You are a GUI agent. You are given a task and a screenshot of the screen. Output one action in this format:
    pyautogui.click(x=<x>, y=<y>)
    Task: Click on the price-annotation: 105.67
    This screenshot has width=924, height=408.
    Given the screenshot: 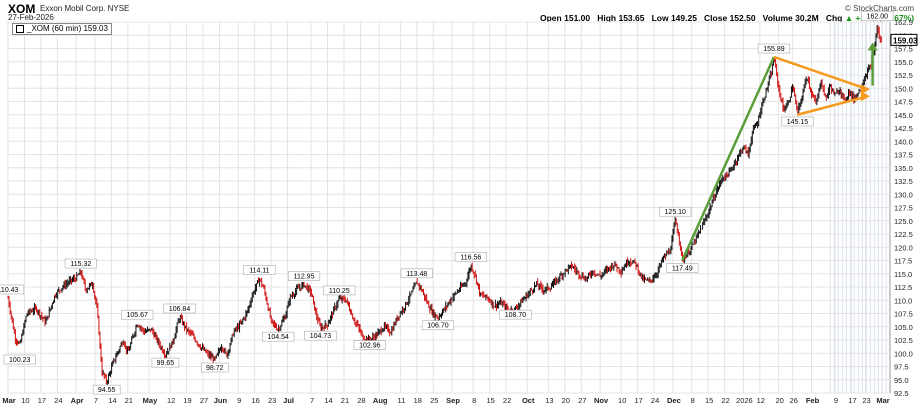 What is the action you would take?
    pyautogui.click(x=138, y=315)
    